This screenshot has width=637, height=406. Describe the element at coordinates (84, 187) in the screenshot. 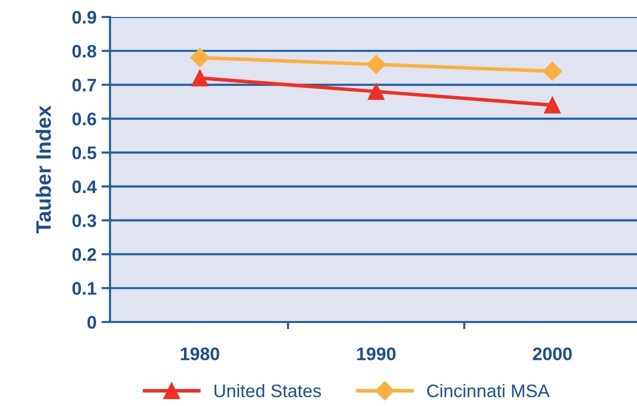

I see `y-tick-label: 0.4` at that location.